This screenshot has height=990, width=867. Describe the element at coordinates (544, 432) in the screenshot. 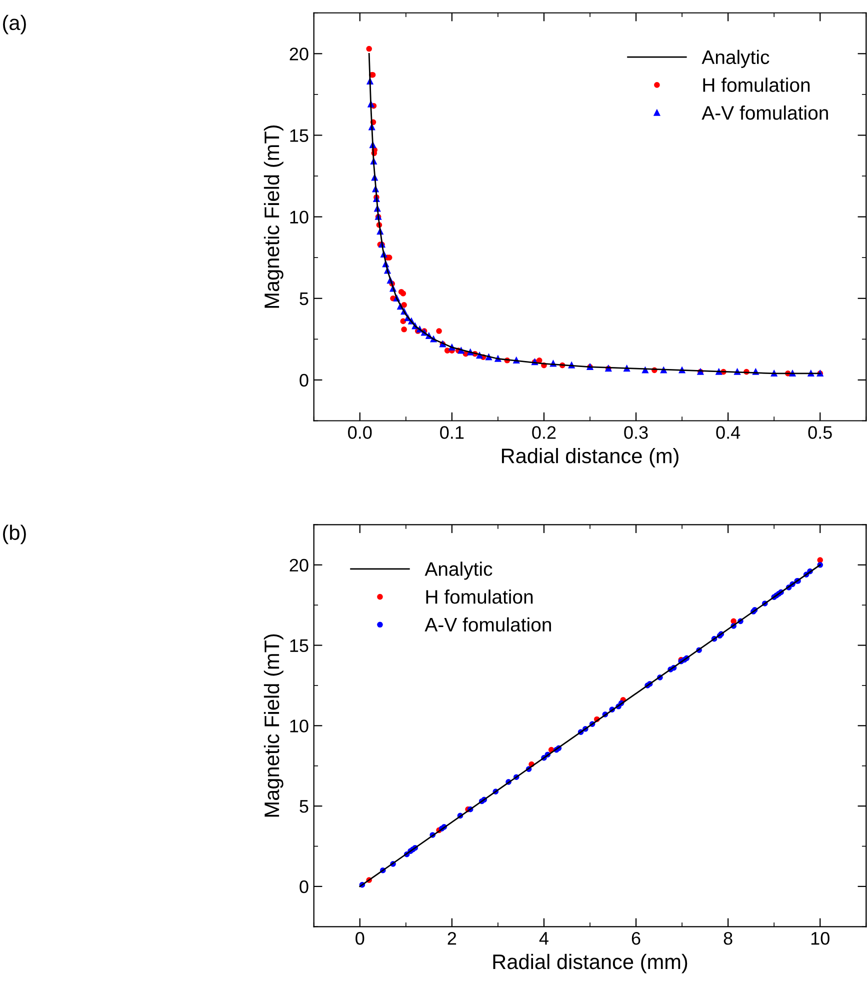

I see `x-tick-label: 0.2` at that location.